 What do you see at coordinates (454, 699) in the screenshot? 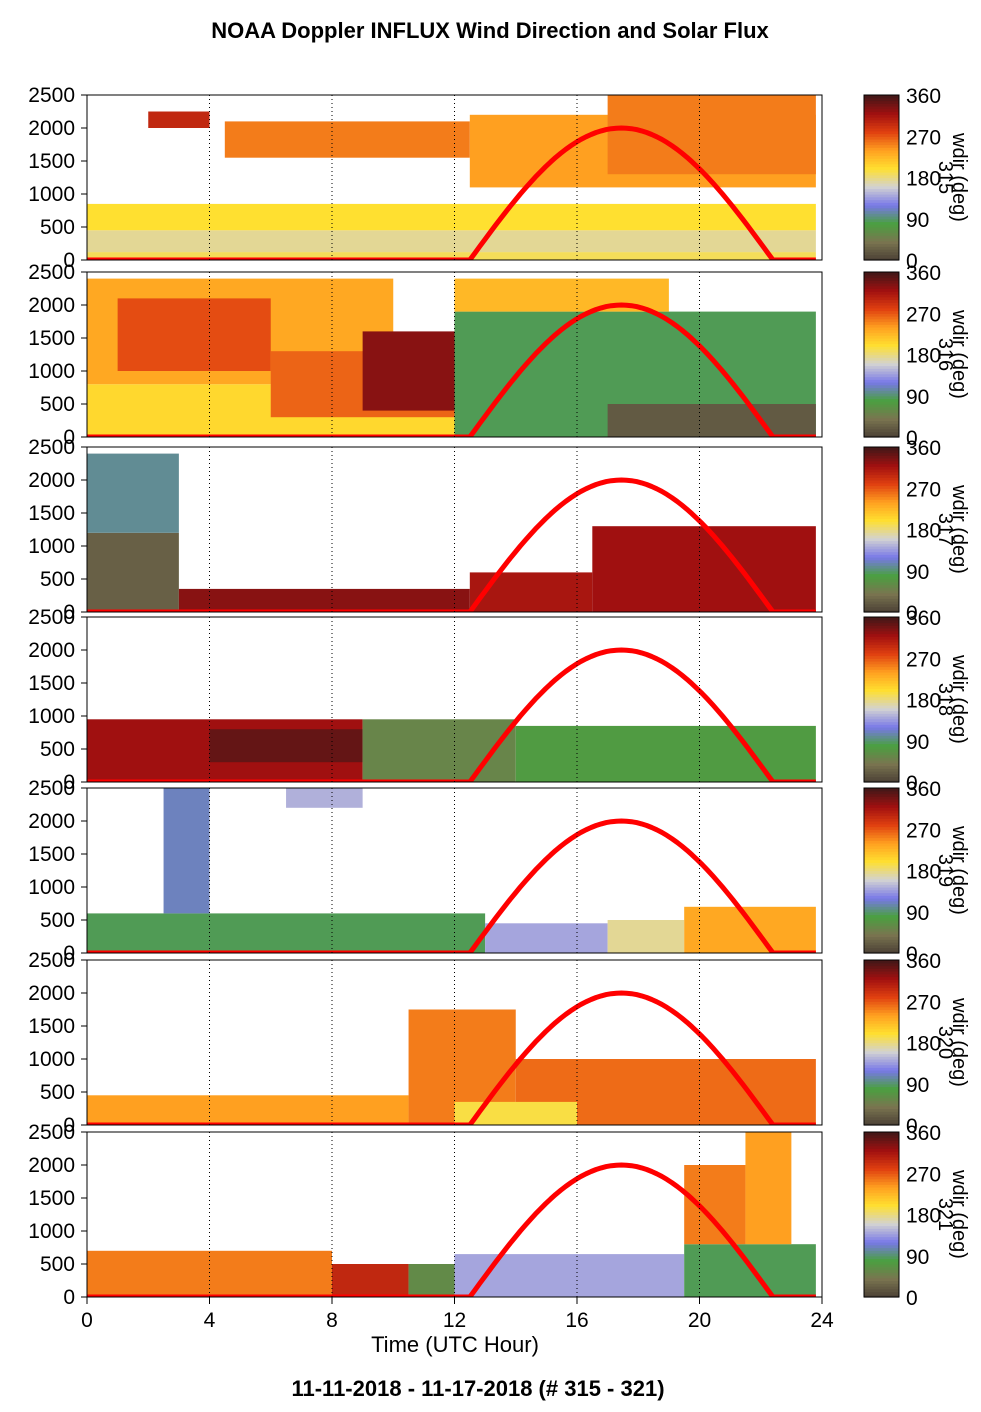
I see `plot-frame` at bounding box center [454, 699].